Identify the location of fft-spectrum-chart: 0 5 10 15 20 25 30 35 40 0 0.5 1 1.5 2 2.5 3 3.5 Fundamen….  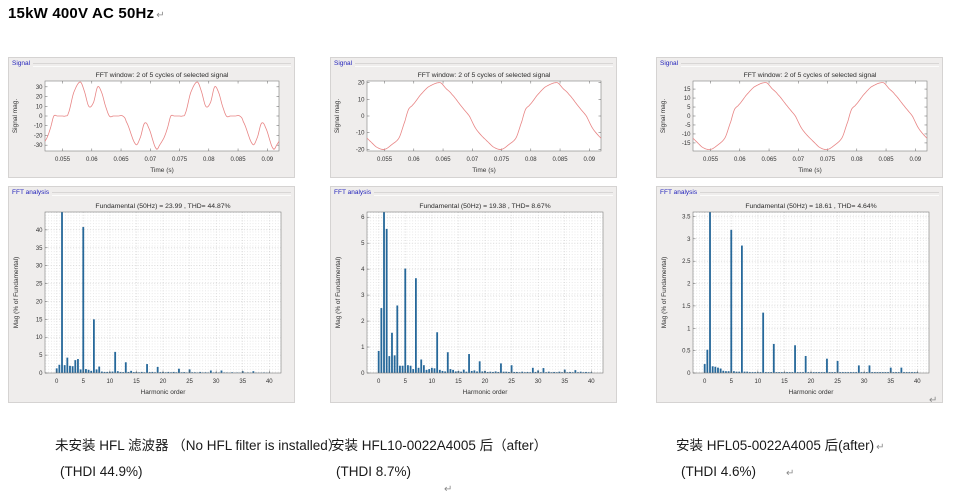
(795, 299).